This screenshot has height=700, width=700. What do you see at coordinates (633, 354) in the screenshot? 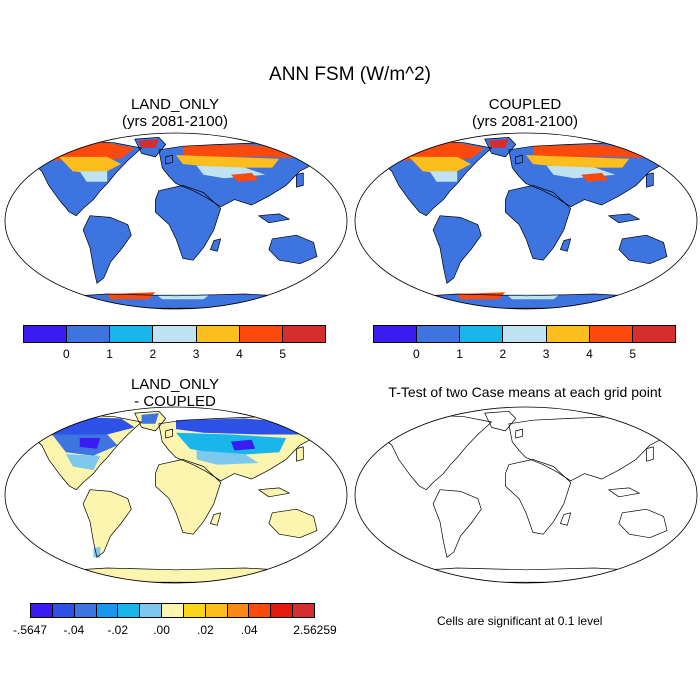
I see `colorbar-coupled-tick-label: 5` at bounding box center [633, 354].